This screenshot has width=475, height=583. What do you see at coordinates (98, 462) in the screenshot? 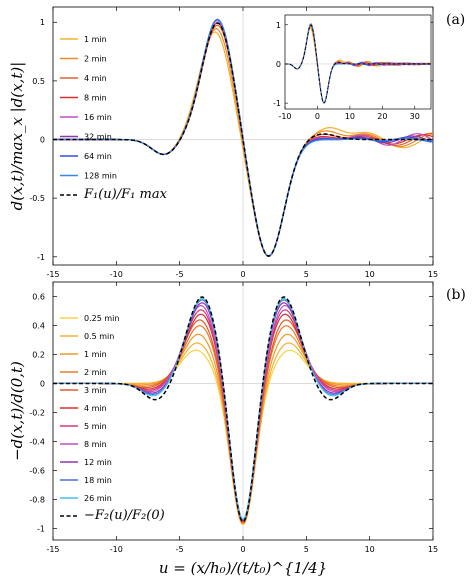
I see `legend-label: 12 min` at bounding box center [98, 462].